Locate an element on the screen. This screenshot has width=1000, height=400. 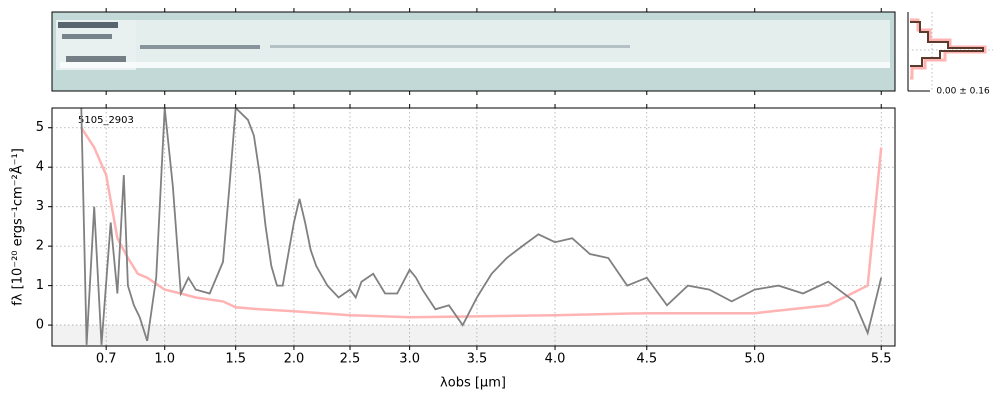
profile-panel is located at coordinates (950, 52).